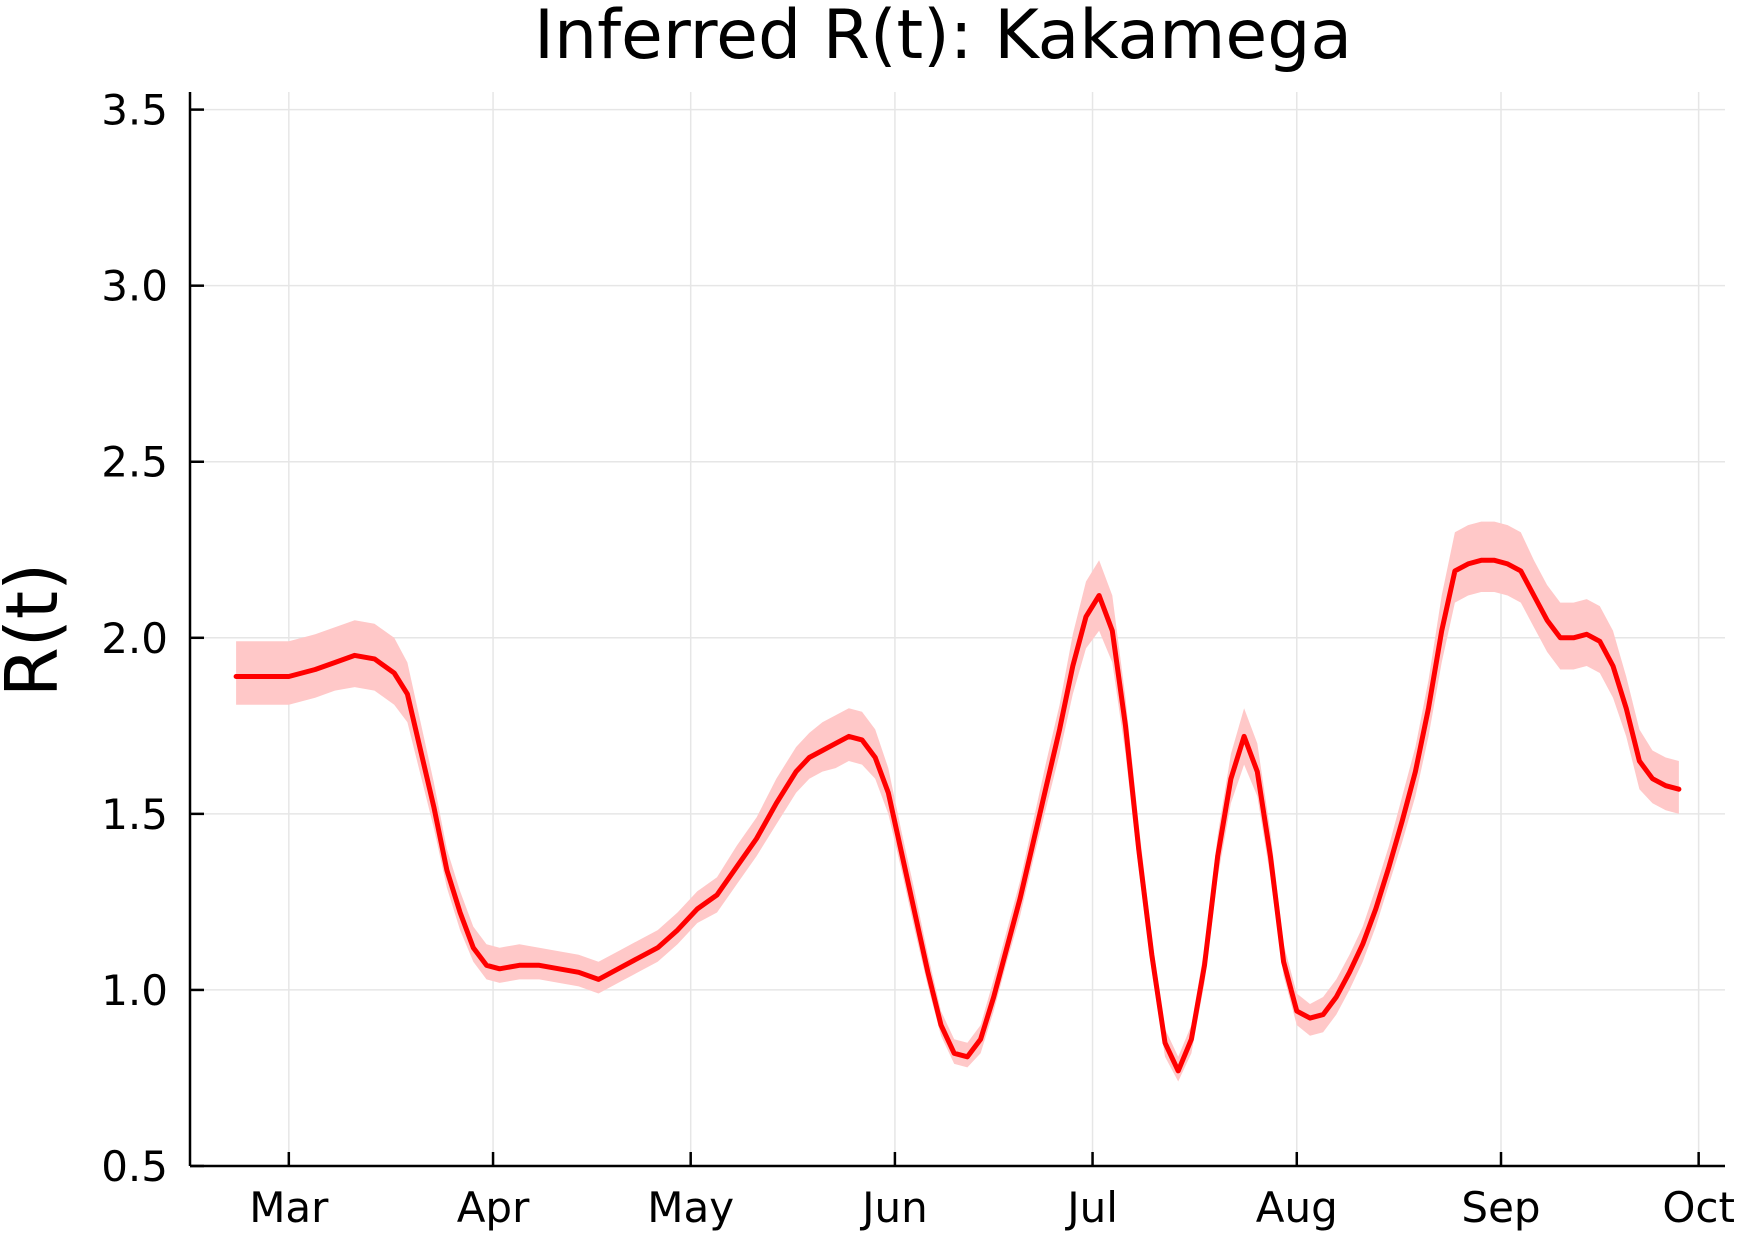  Describe the element at coordinates (289, 1207) in the screenshot. I see `x-tick-label: Mar` at that location.